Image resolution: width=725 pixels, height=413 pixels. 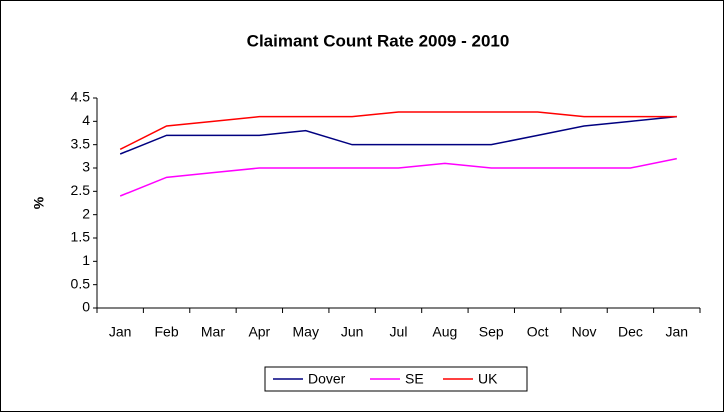 I want to click on y-tick-label: 2.5, so click(x=81, y=190).